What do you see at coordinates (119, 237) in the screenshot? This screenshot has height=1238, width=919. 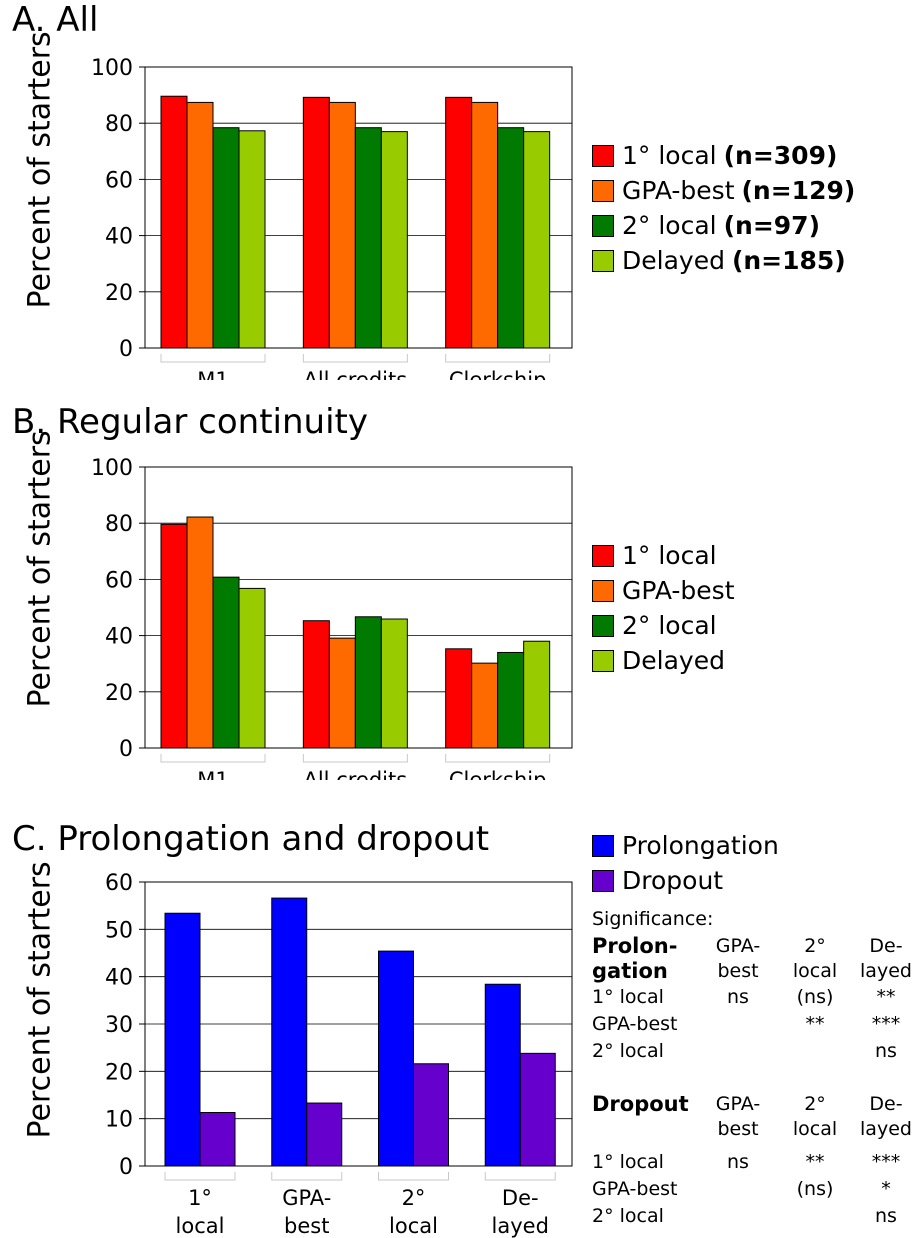 I see `y-tick-label: 40` at bounding box center [119, 237].